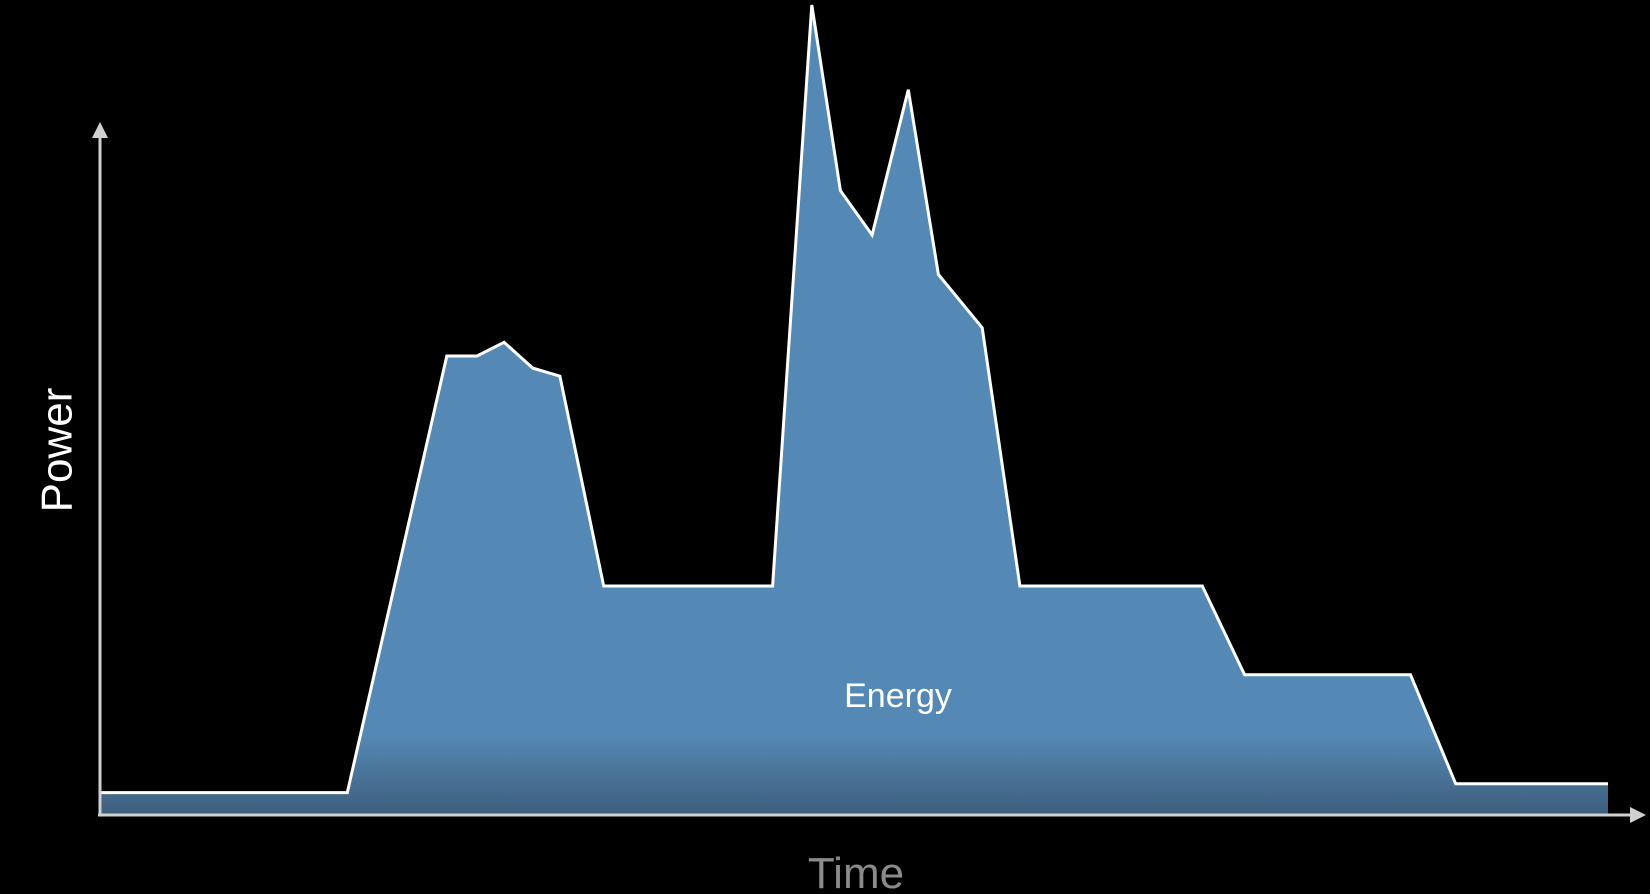 This screenshot has height=894, width=1650. Describe the element at coordinates (898, 696) in the screenshot. I see `energy-area-label: Energy` at that location.